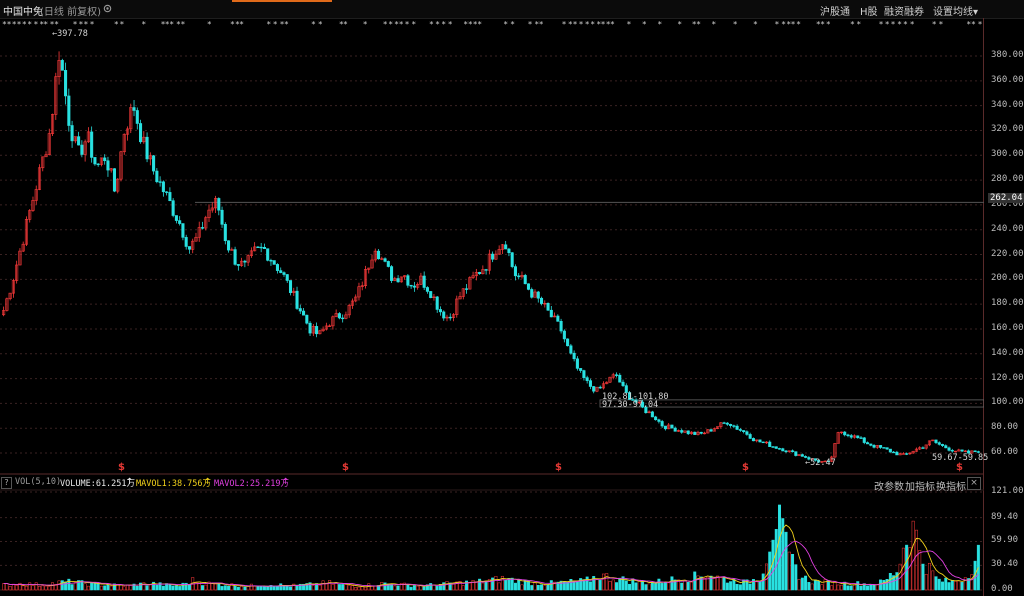  What do you see at coordinates (869, 12) in the screenshot?
I see `h-share-link: H股` at bounding box center [869, 12].